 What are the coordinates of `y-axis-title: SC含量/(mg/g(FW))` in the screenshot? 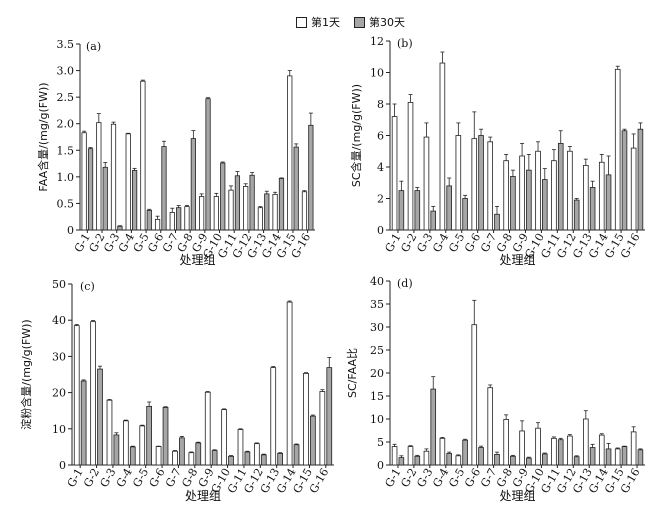 It's located at (356, 135).